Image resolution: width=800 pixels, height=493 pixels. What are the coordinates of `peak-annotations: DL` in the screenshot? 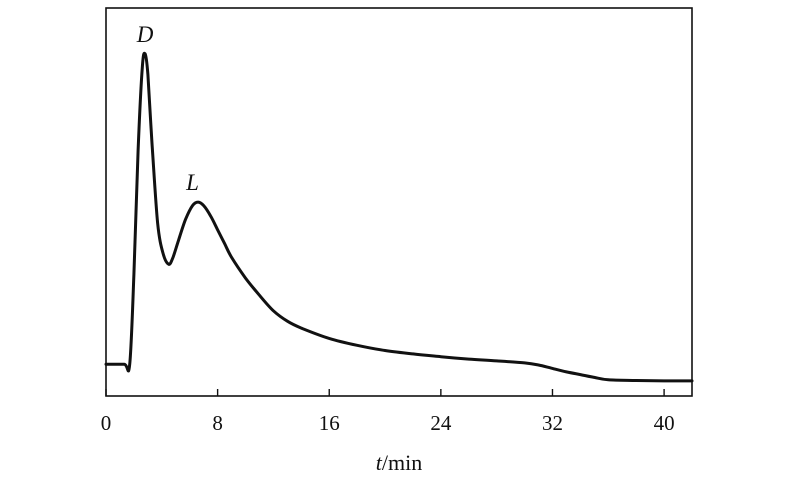 It's located at (167, 108).